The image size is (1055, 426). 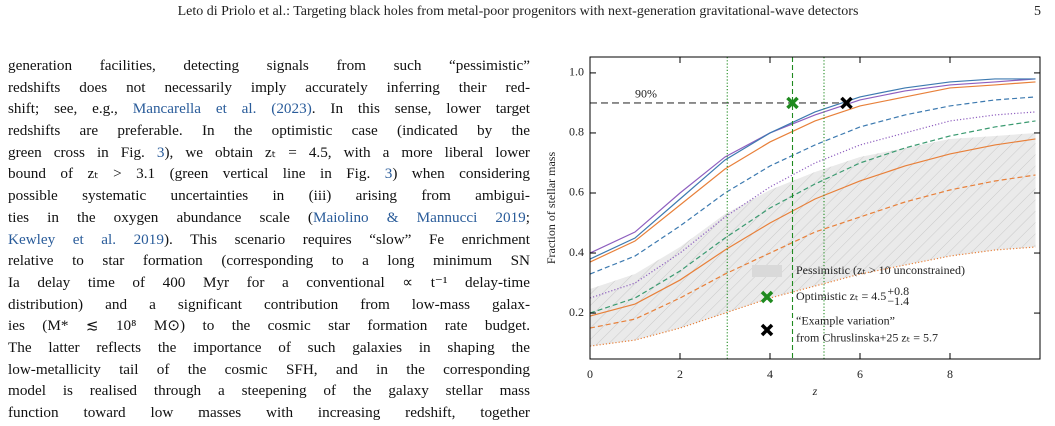 I want to click on hline-label: 90%, so click(x=646, y=94).